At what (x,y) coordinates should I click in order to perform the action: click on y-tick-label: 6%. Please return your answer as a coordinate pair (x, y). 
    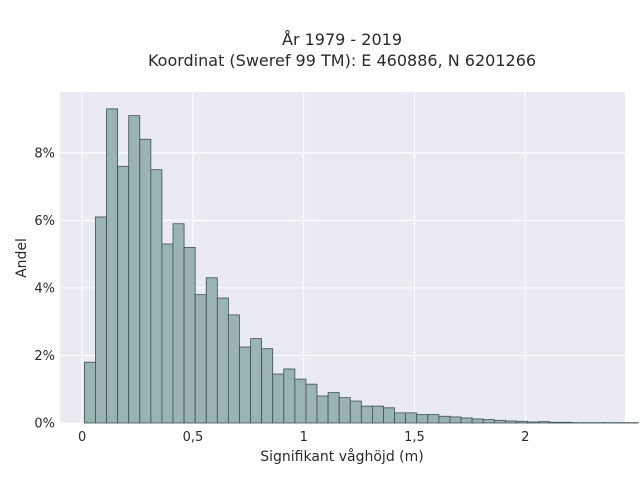
    Looking at the image, I should click on (44, 221).